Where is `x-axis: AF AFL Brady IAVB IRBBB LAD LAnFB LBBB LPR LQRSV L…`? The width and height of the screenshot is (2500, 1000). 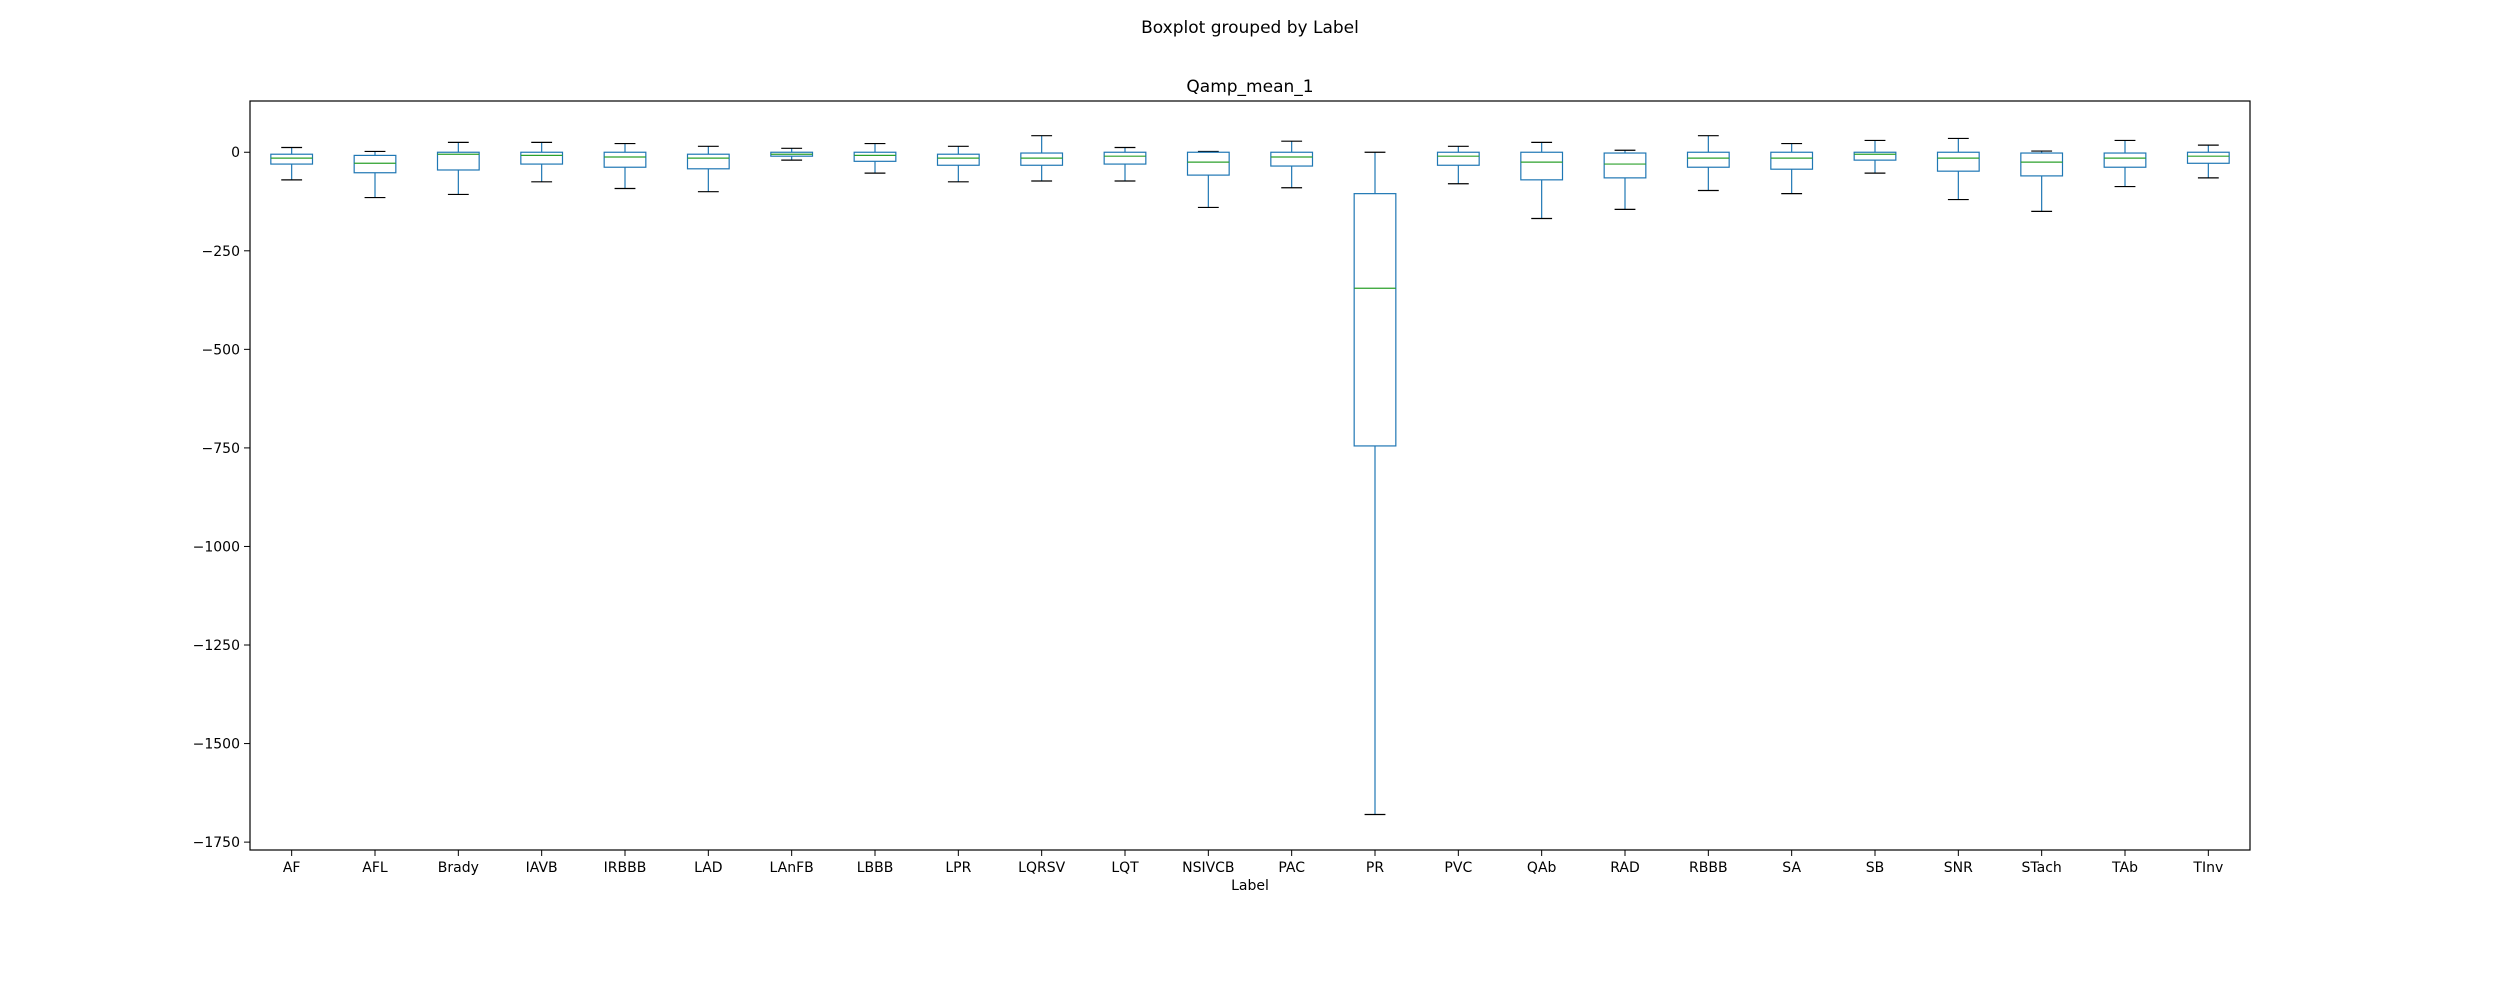
x-axis: AF AFL Brady IAVB IRBBB LAD LAnFB LBBB LPR LQRSV L… is located at coordinates (1253, 863).